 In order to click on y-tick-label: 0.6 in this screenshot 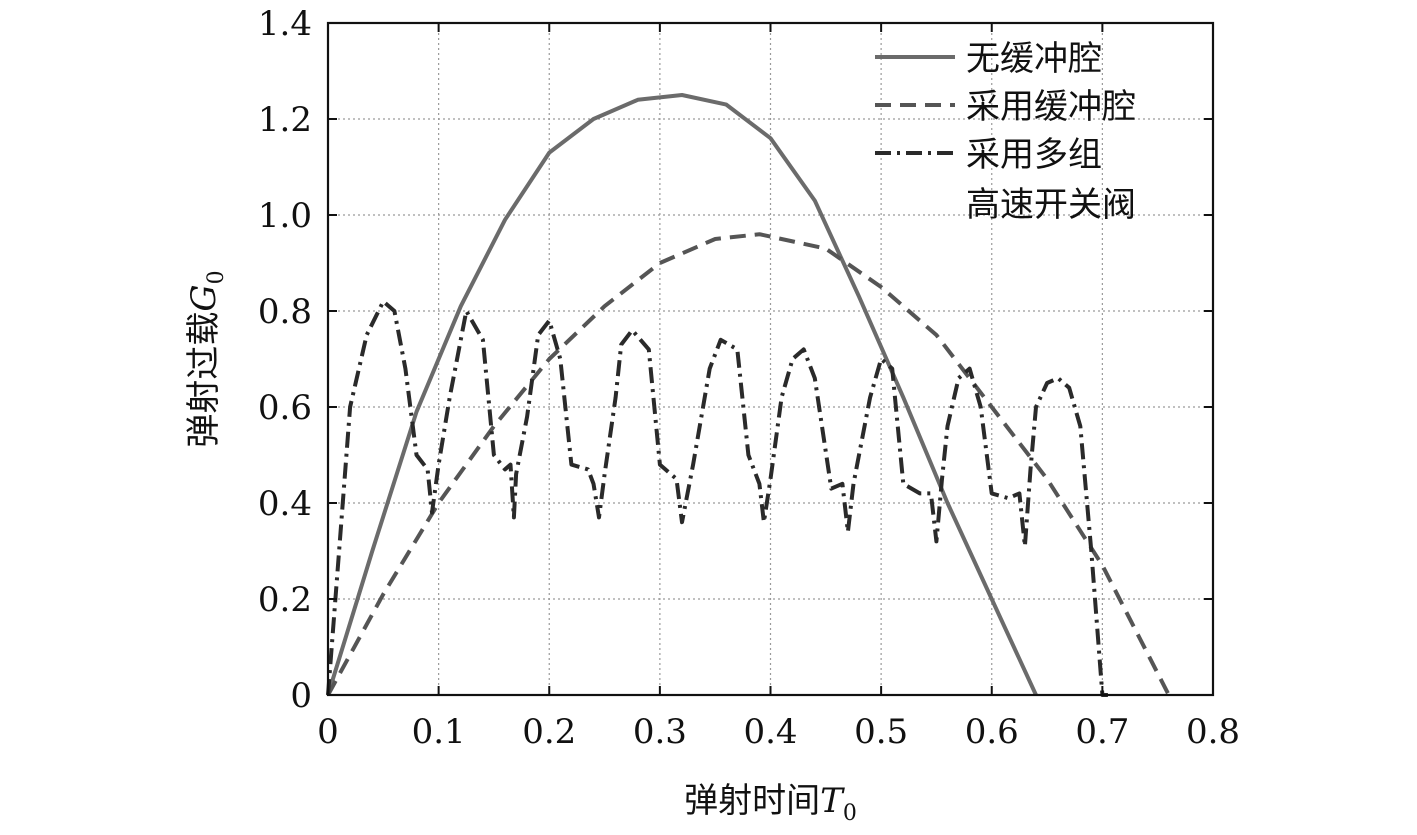, I will do `click(285, 408)`.